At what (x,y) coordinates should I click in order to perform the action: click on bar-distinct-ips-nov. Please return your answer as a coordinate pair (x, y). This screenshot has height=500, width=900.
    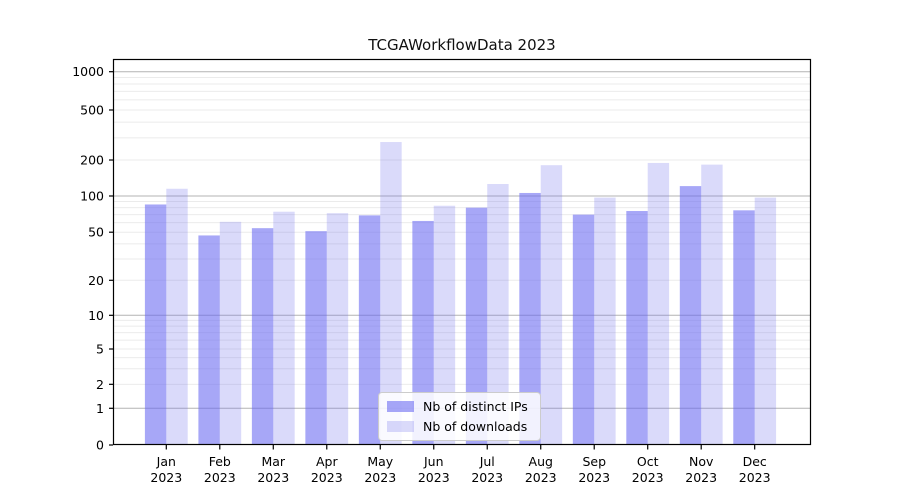
    Looking at the image, I should click on (690, 315).